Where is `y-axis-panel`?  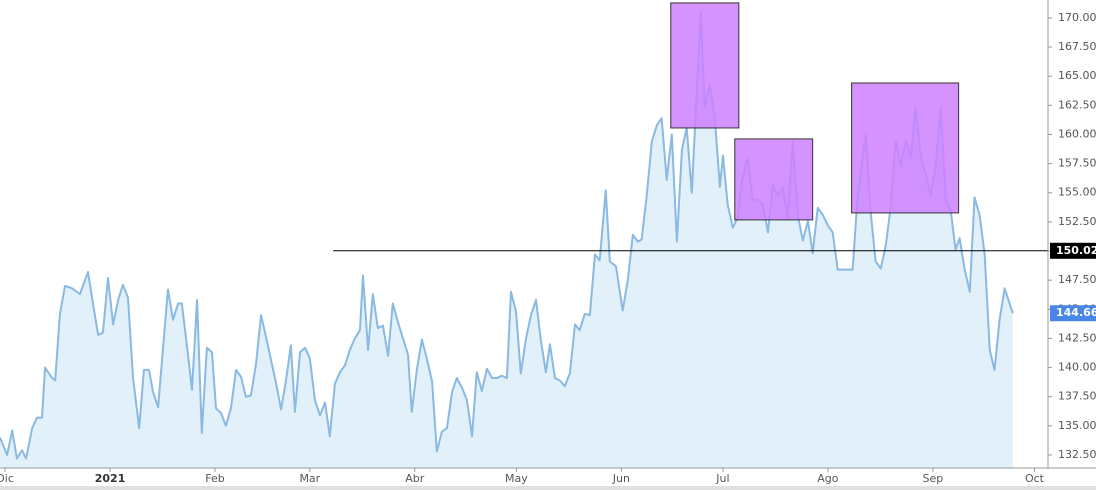
y-axis-panel is located at coordinates (1072, 234).